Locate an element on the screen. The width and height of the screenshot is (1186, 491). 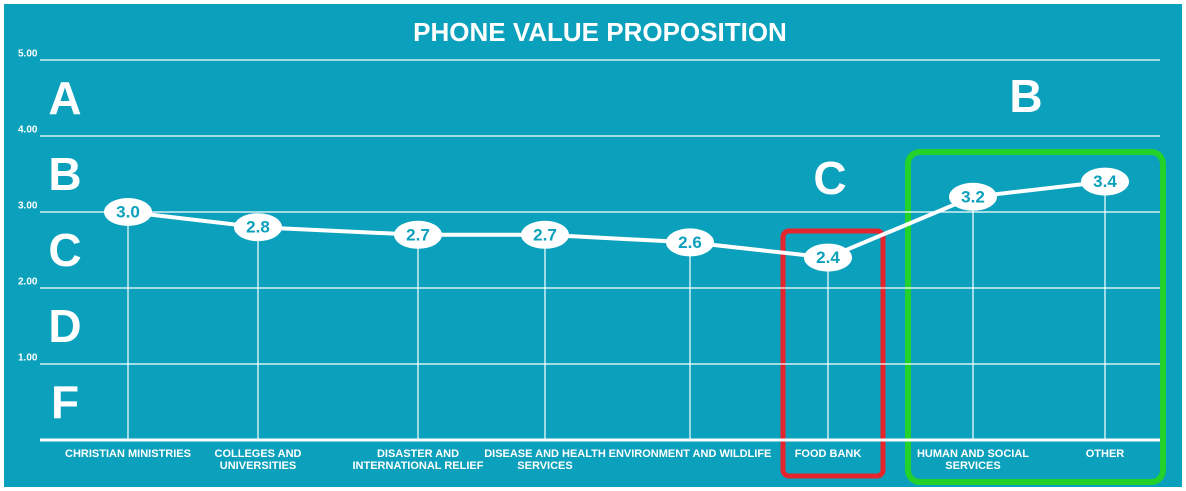
x-tick-label: HUMAN AND SOCIAL SERVICES is located at coordinates (973, 460).